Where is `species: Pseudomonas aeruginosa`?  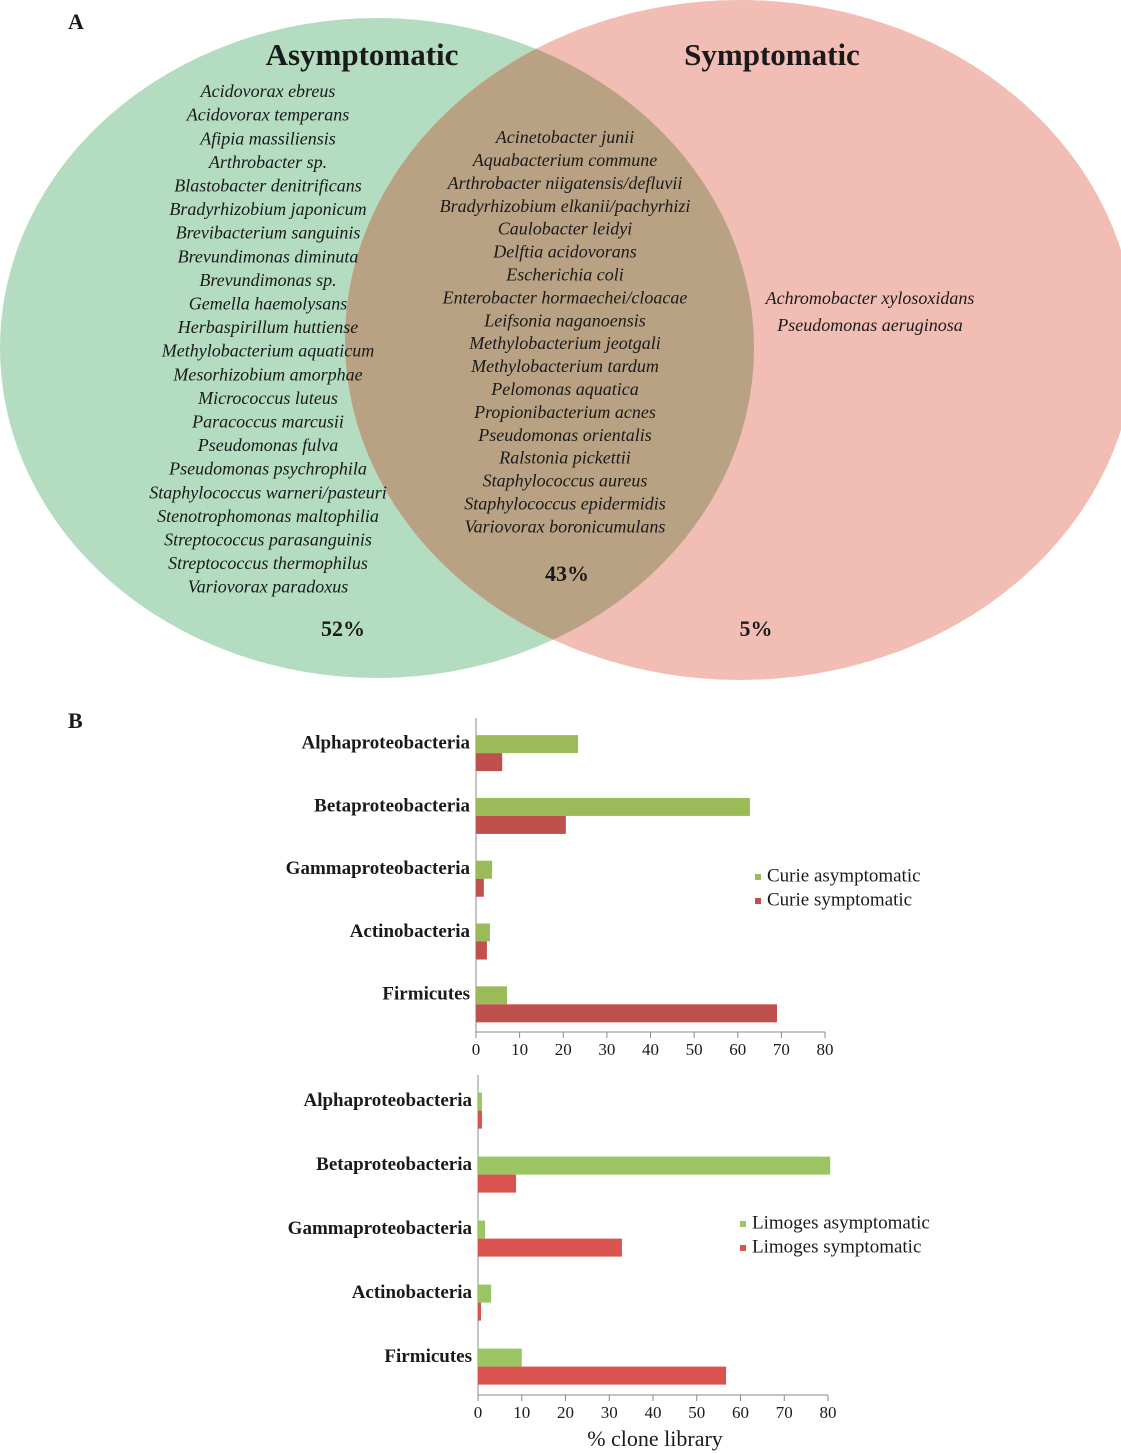
species: Pseudomonas aeruginosa is located at coordinates (869, 325).